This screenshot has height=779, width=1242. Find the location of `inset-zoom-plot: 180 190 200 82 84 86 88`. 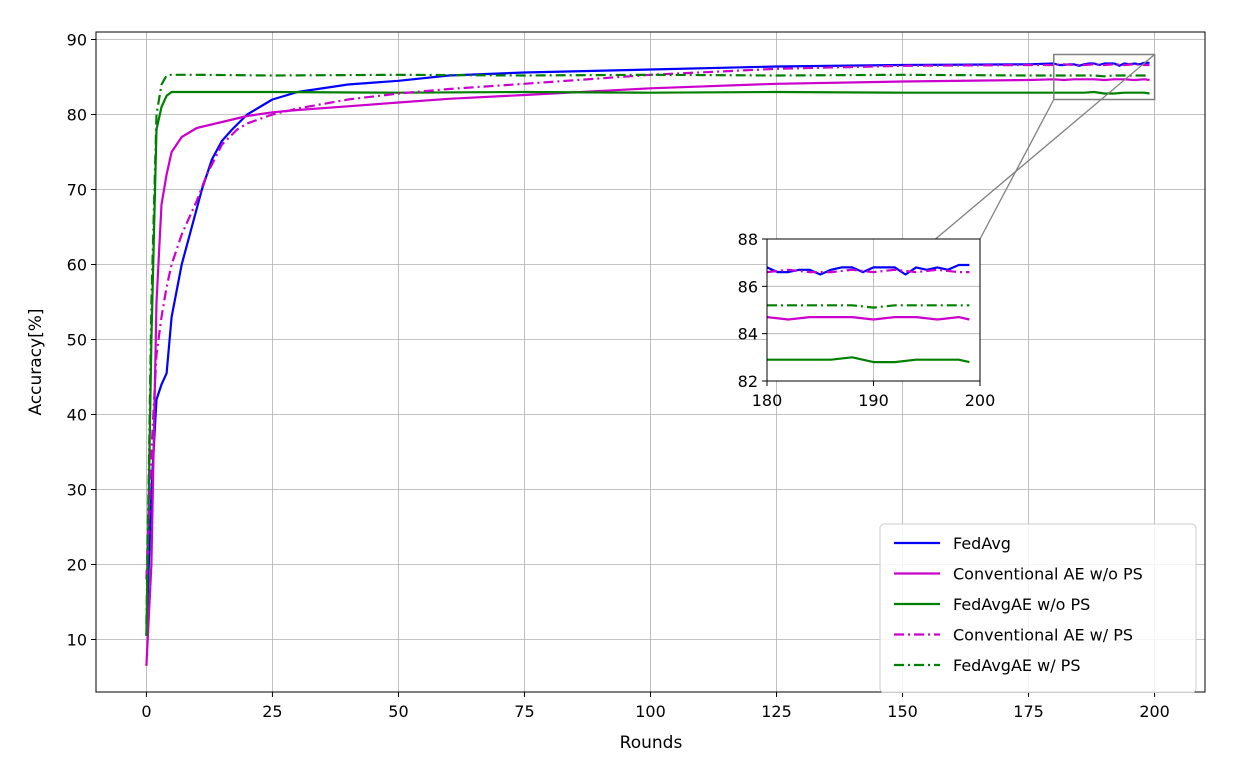

inset-zoom-plot: 180 190 200 82 84 86 88 is located at coordinates (867, 320).